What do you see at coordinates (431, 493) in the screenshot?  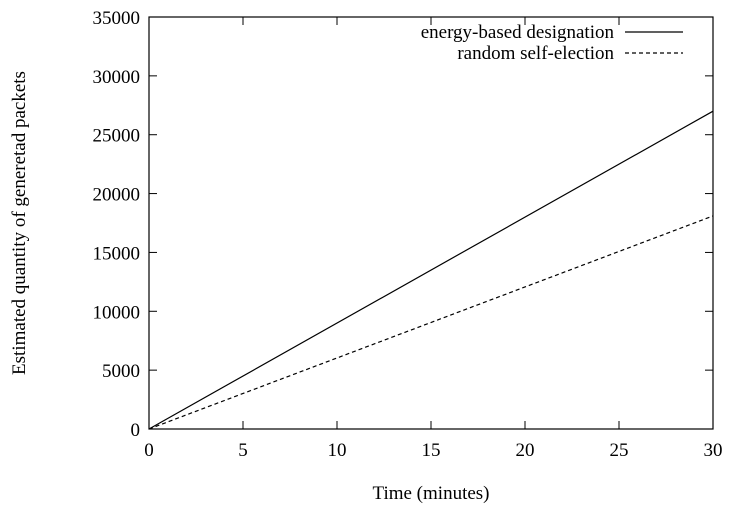 I see `x-axis-label: Time (minutes)` at bounding box center [431, 493].